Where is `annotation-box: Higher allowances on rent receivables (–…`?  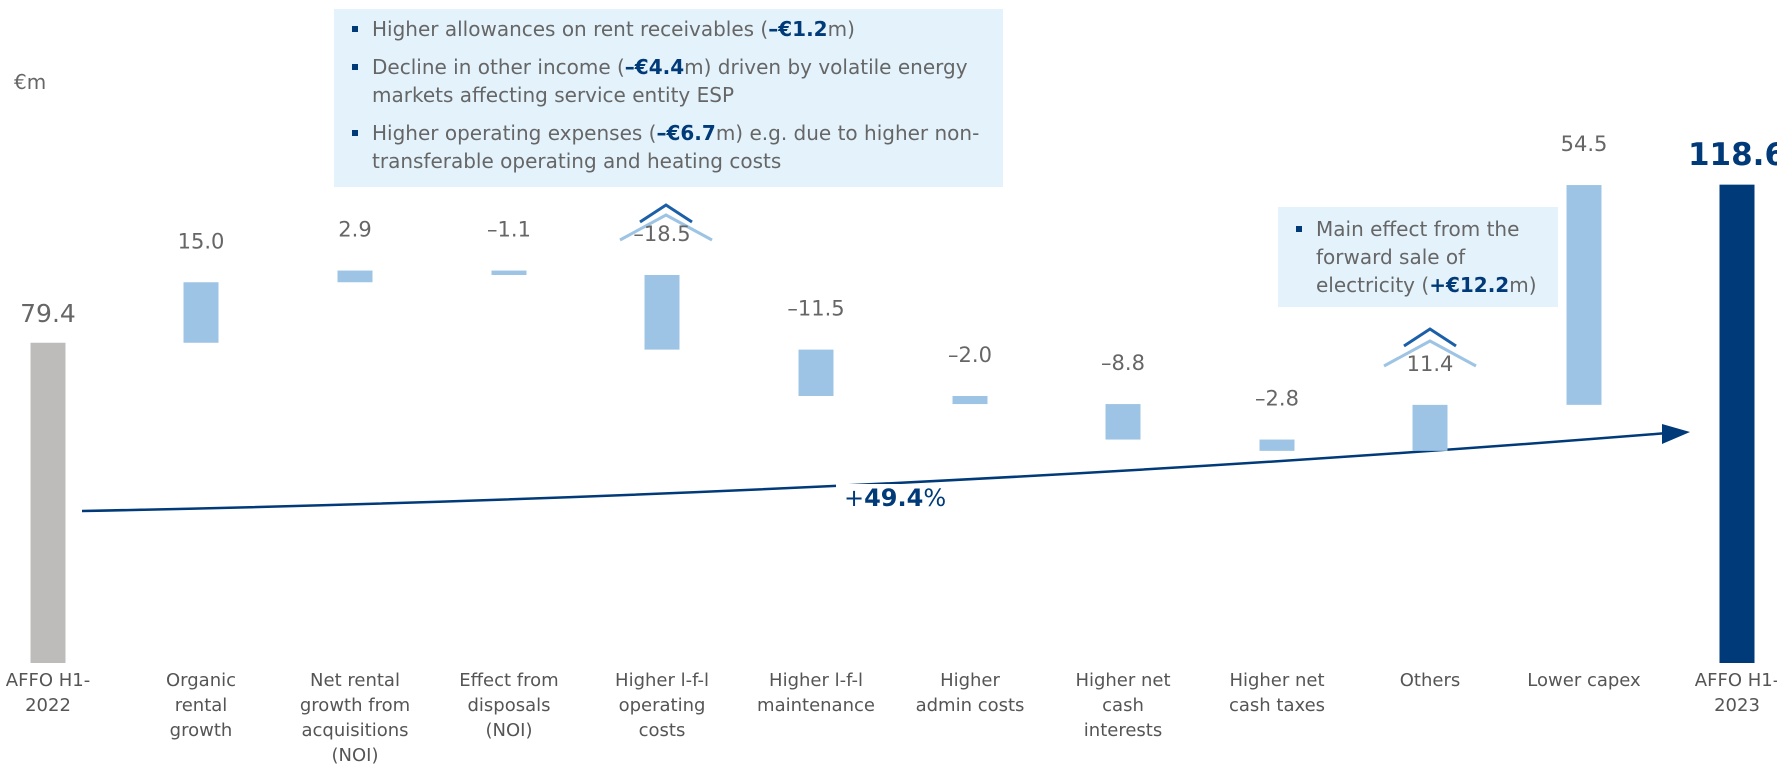
annotation-box: Higher allowances on rent receivables (–… is located at coordinates (668, 98).